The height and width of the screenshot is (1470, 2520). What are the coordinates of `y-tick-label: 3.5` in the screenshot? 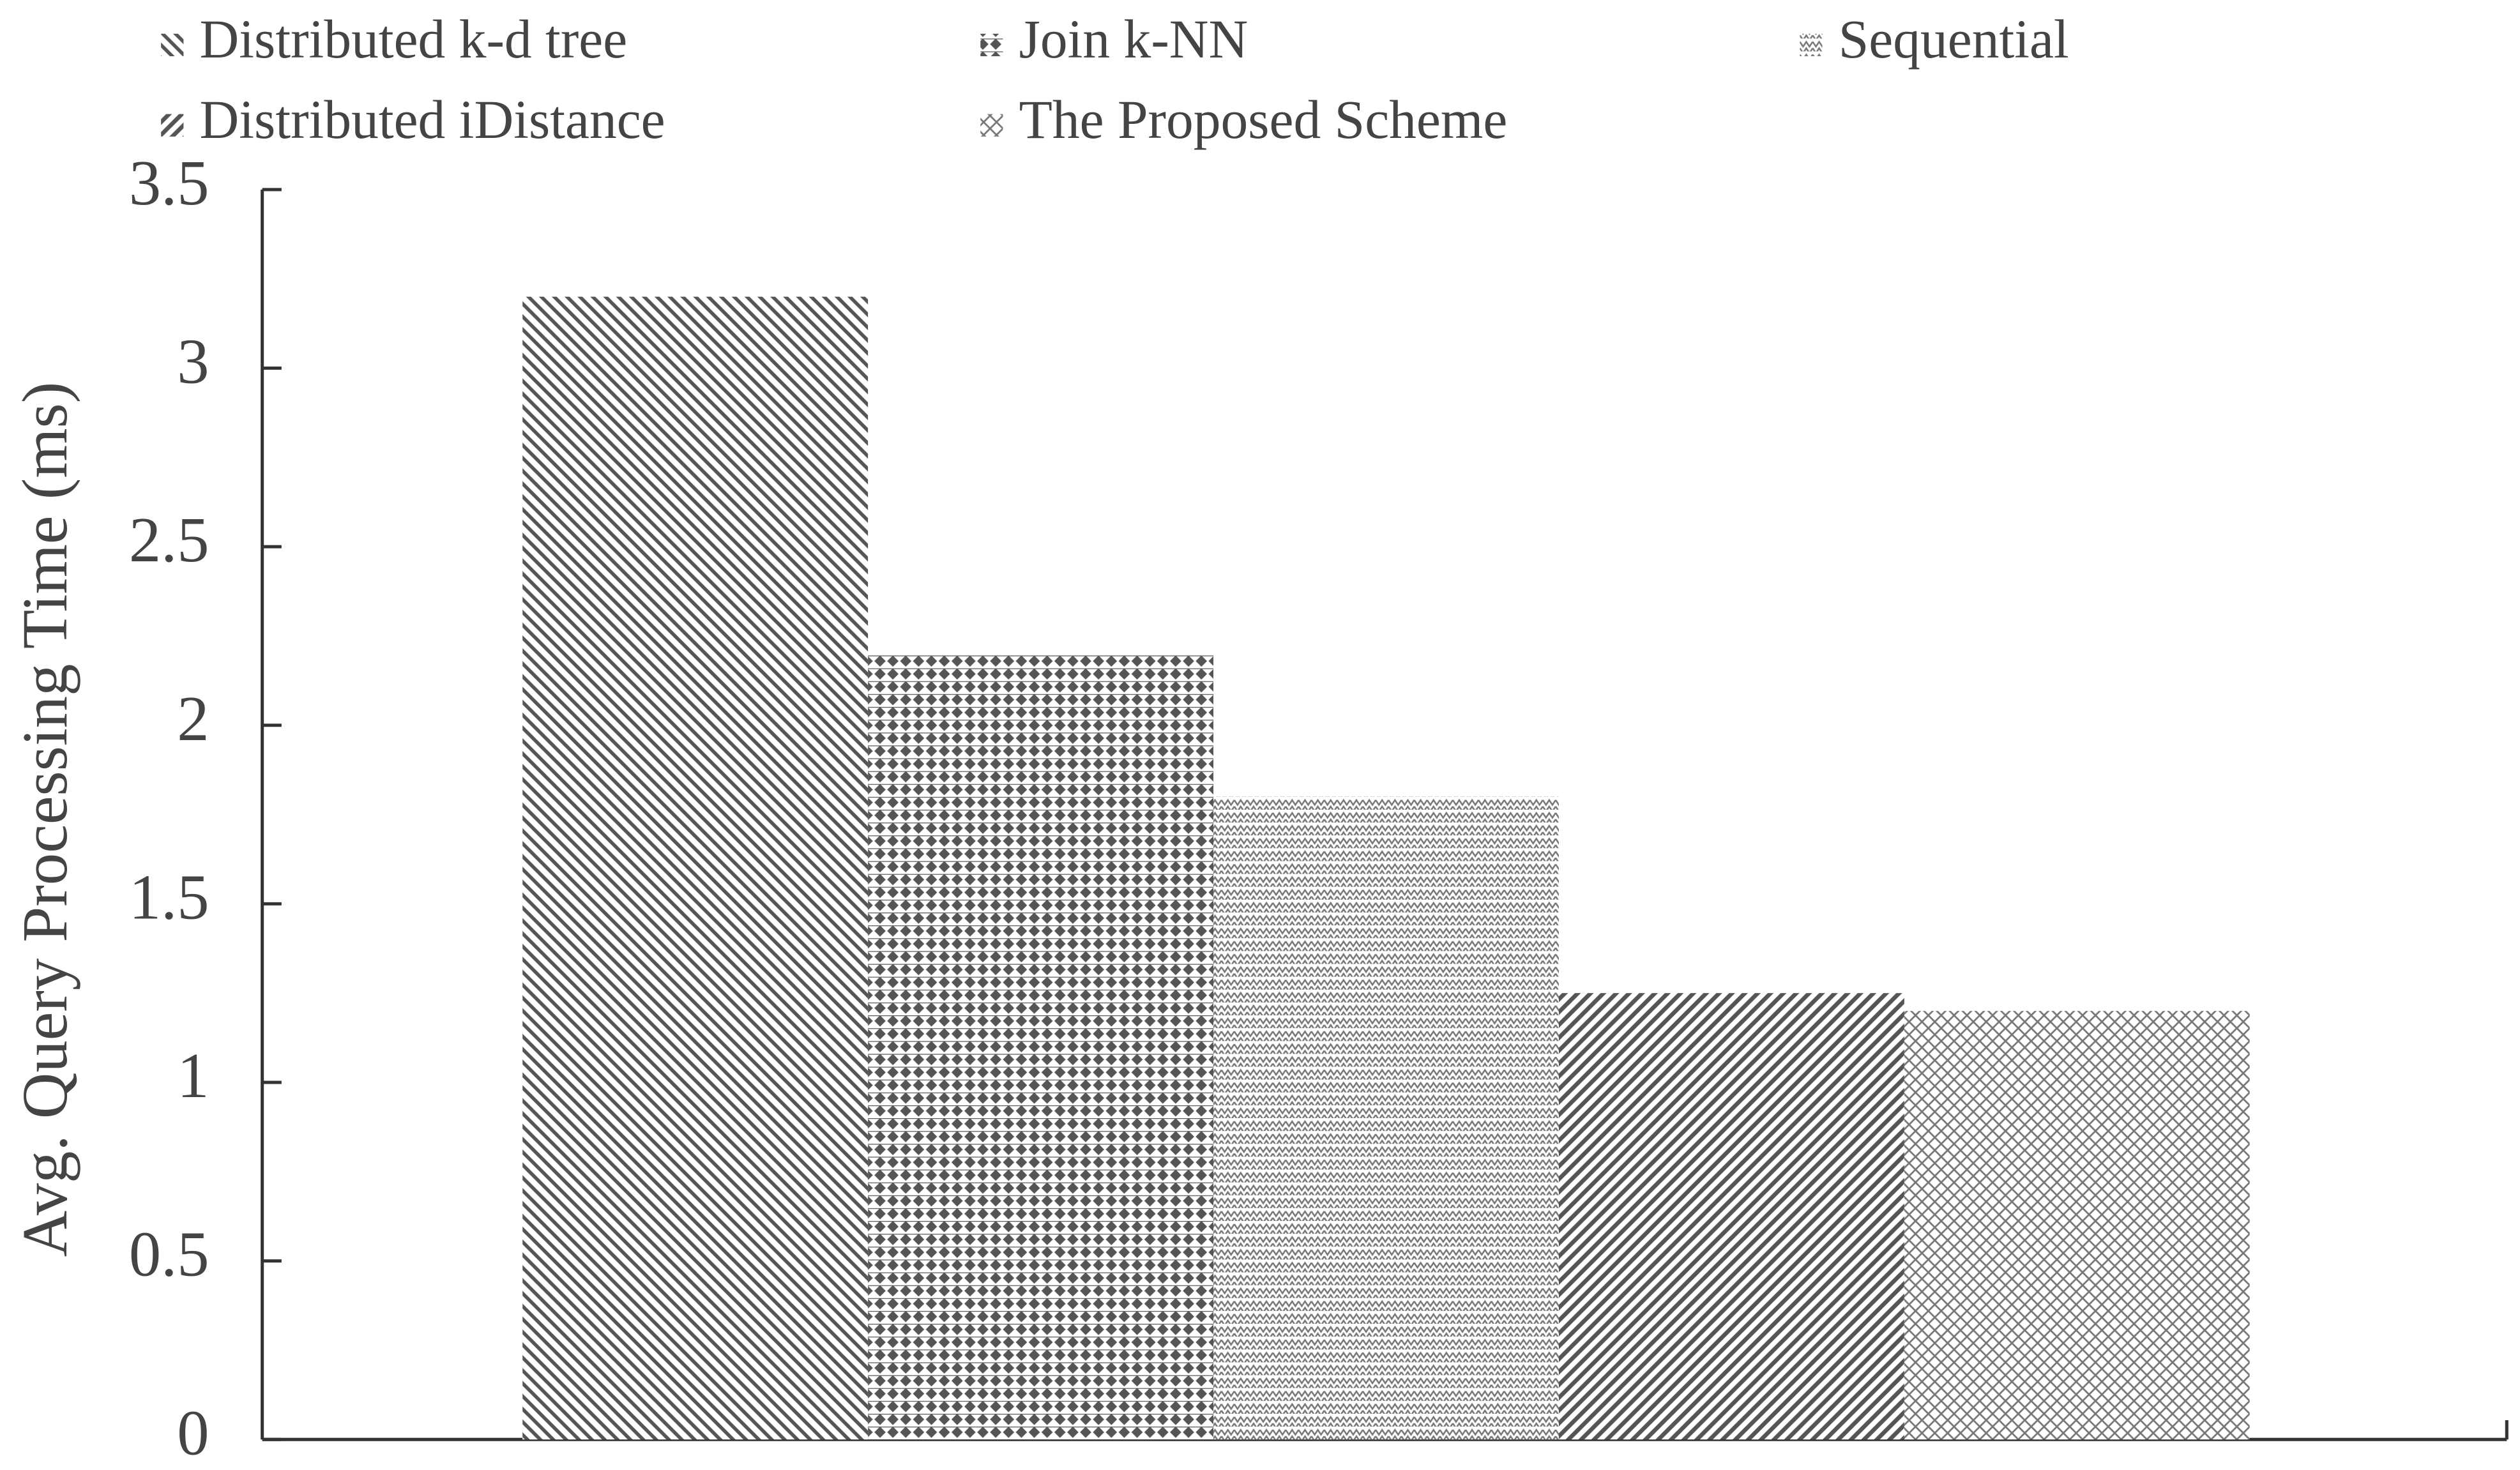 It's located at (169, 182).